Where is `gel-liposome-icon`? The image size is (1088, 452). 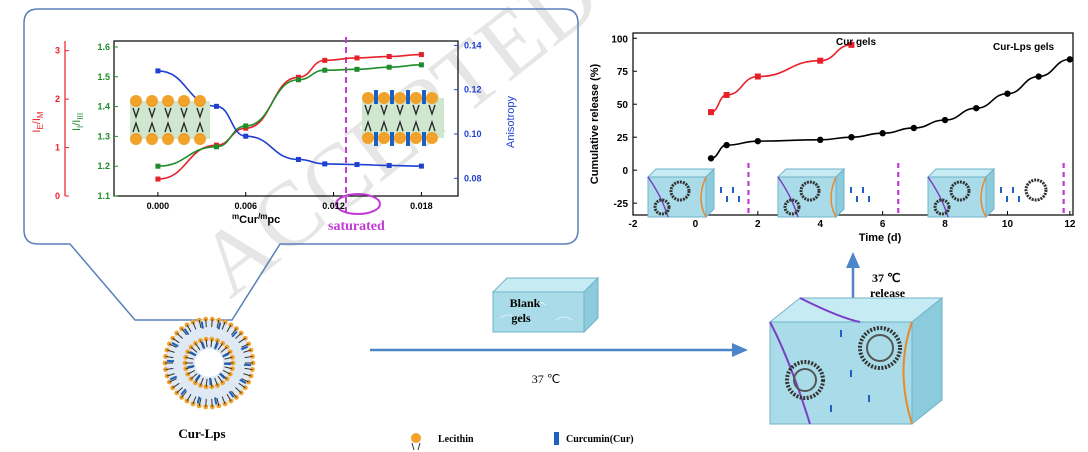
gel-liposome-icon is located at coordinates (880, 348).